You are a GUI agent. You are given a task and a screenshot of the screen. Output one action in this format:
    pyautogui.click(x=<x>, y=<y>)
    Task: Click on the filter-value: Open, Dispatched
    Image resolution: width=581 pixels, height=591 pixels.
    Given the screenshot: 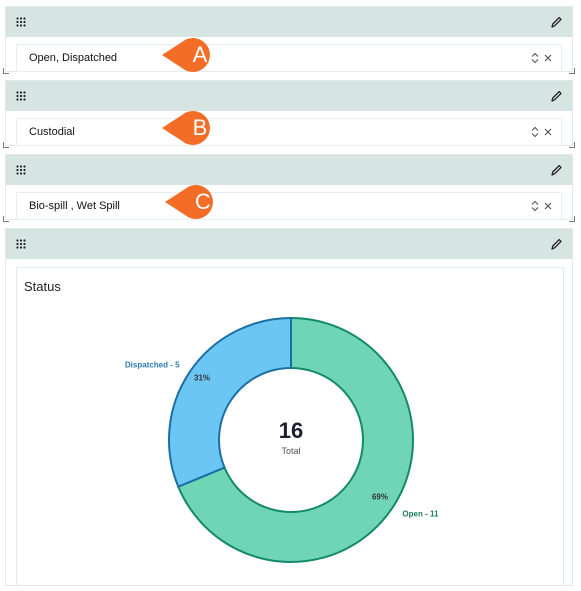 What is the action you would take?
    pyautogui.click(x=73, y=58)
    